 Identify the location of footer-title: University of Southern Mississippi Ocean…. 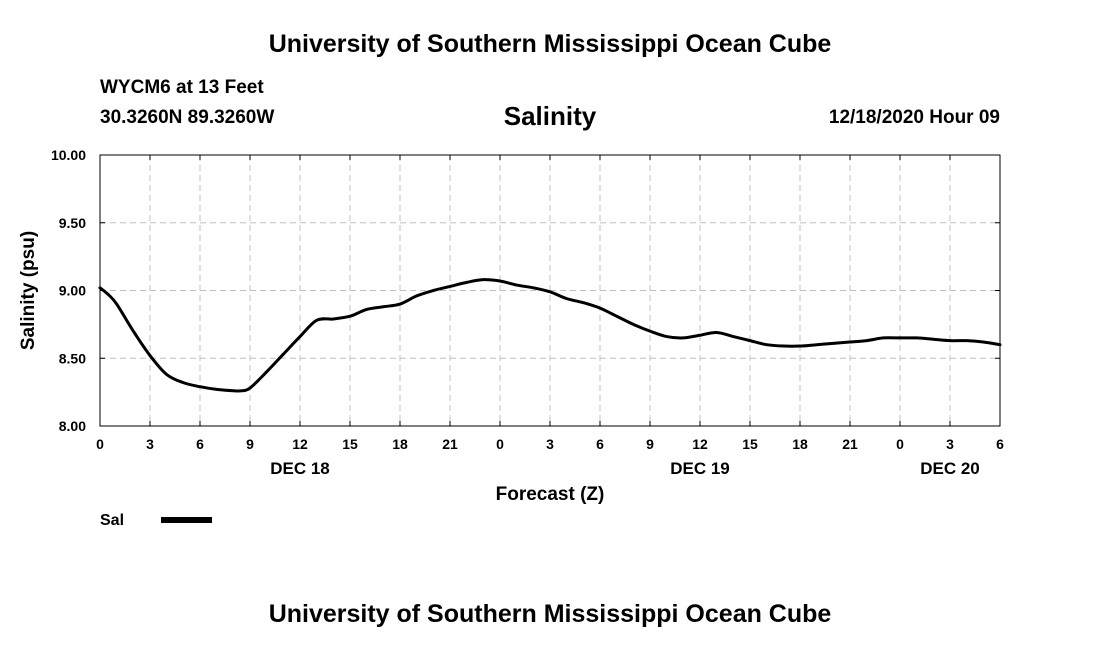
(550, 614).